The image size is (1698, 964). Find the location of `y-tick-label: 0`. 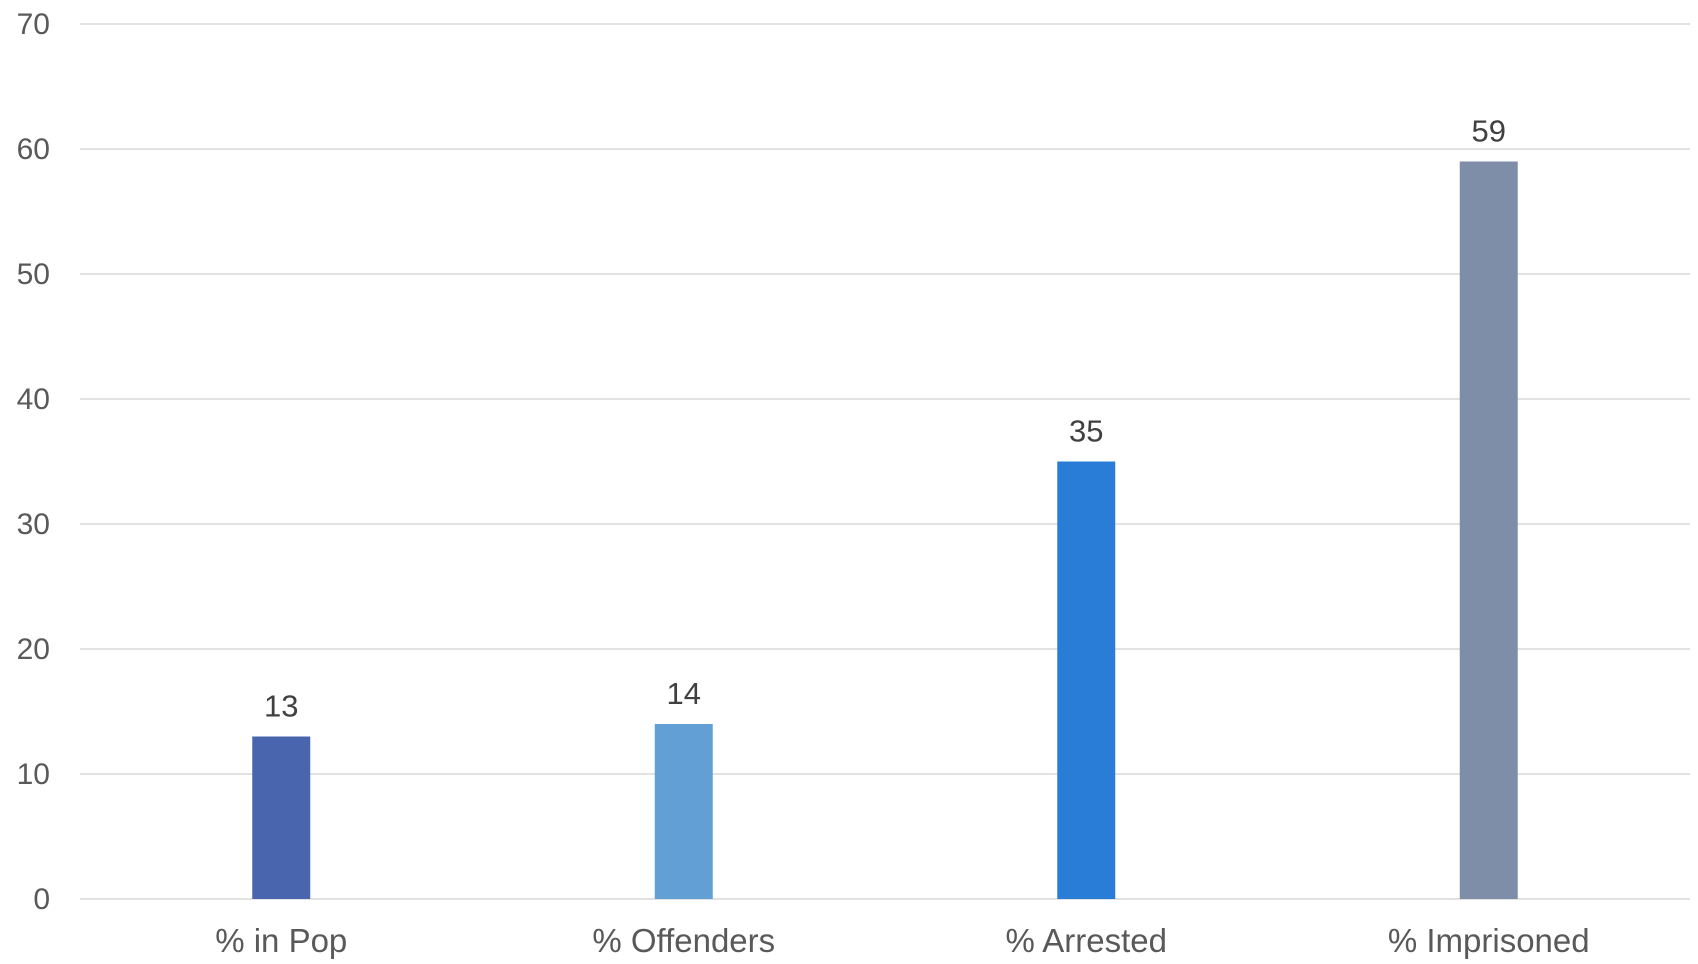

y-tick-label: 0 is located at coordinates (41, 899).